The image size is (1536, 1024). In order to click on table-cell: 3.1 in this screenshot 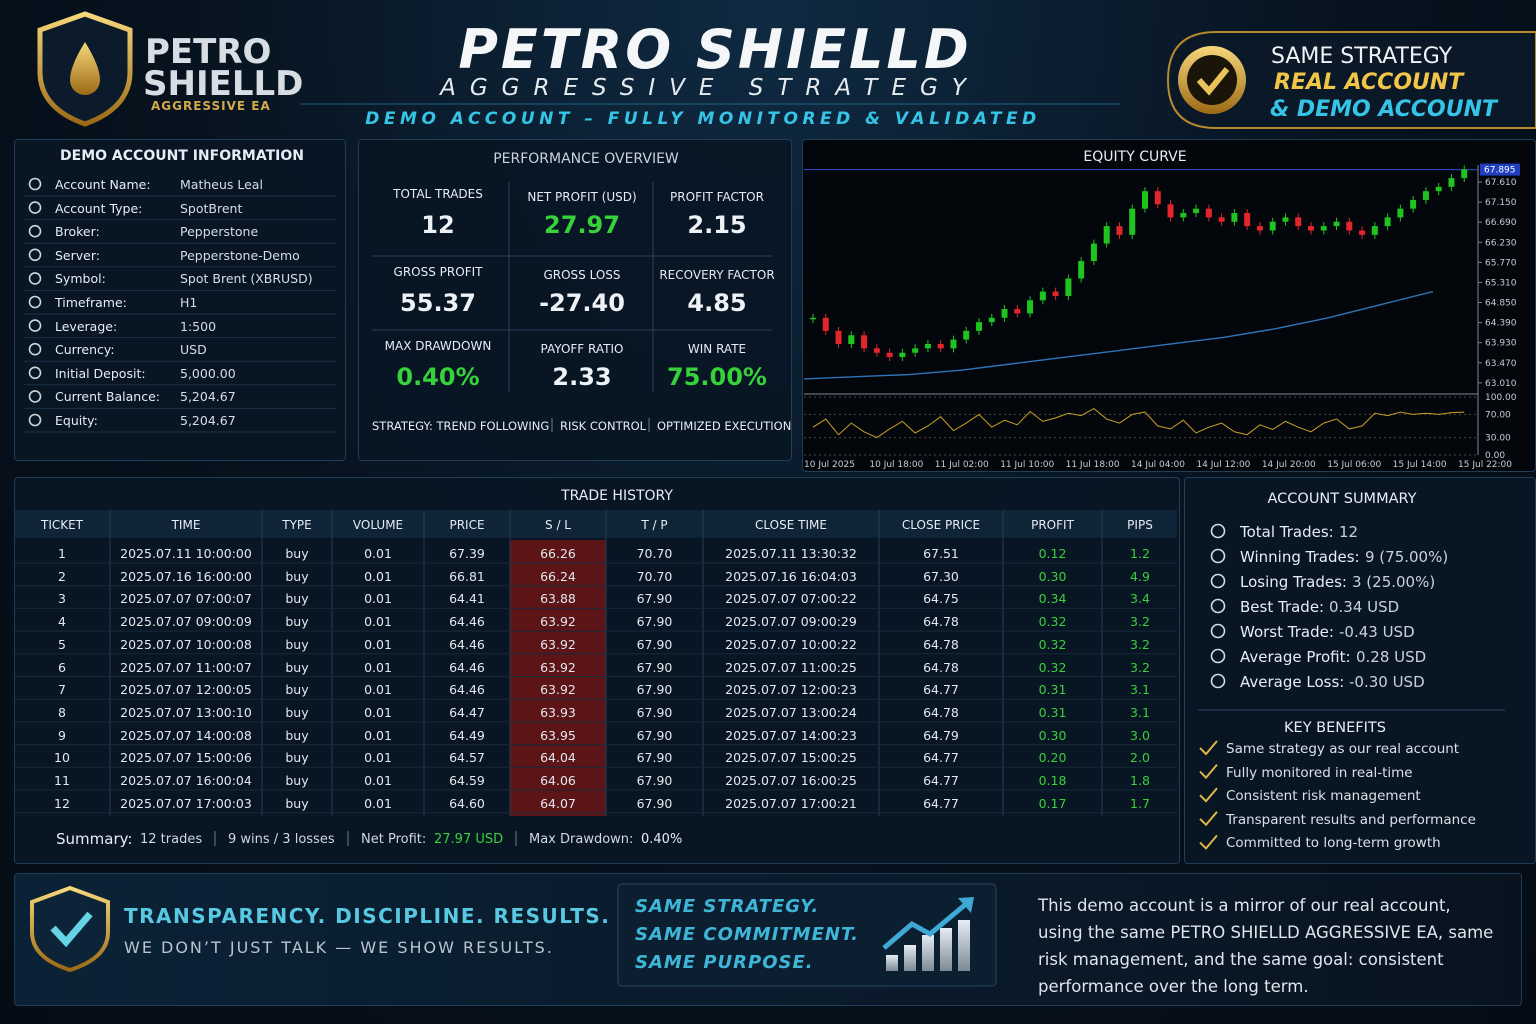, I will do `click(1140, 690)`.